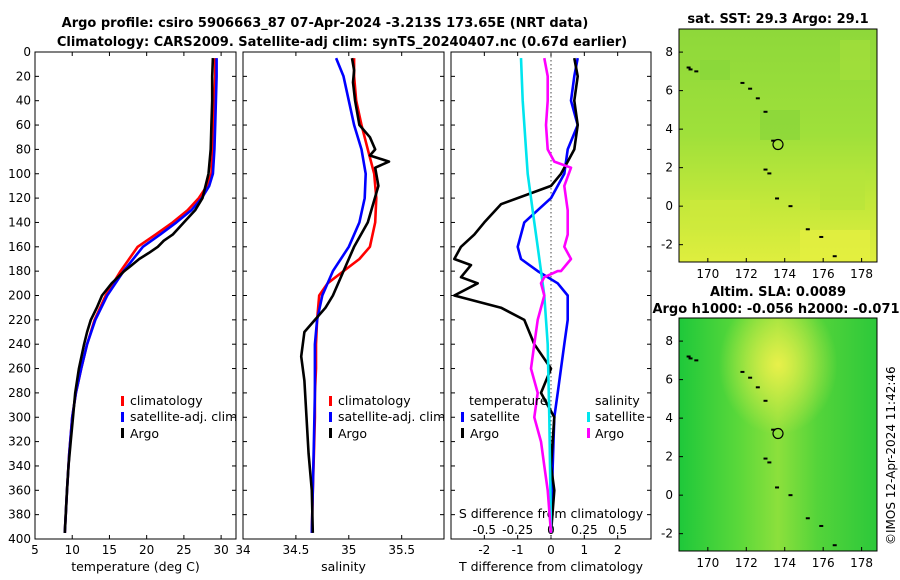  I want to click on sla-map-title-line2: Argo h1000: -0.056 h2000: -0.071, so click(775, 309).